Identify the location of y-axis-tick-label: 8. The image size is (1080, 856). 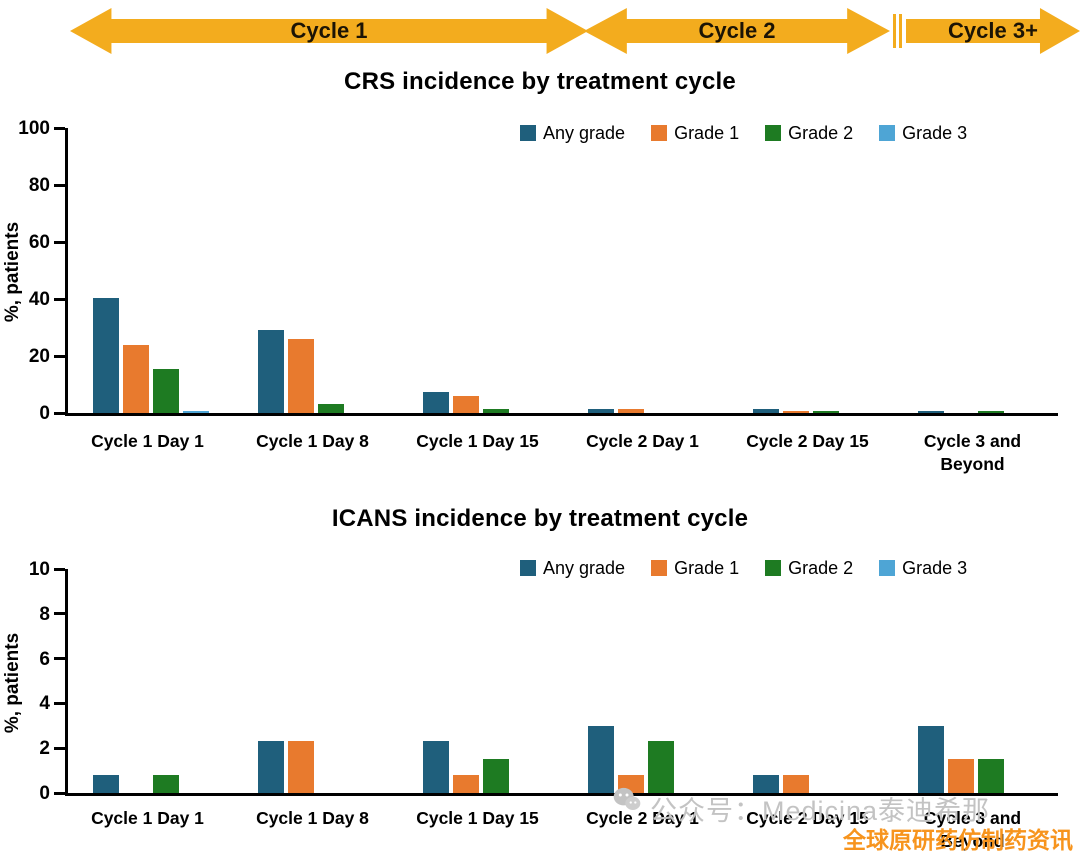
(44, 614).